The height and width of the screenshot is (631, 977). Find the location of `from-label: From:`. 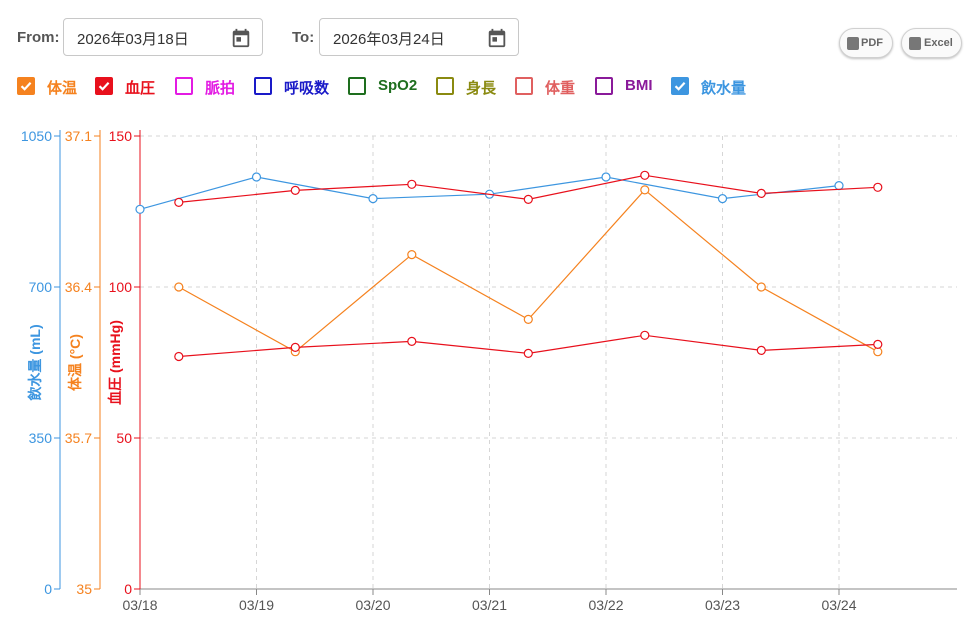

from-label: From: is located at coordinates (38, 37).